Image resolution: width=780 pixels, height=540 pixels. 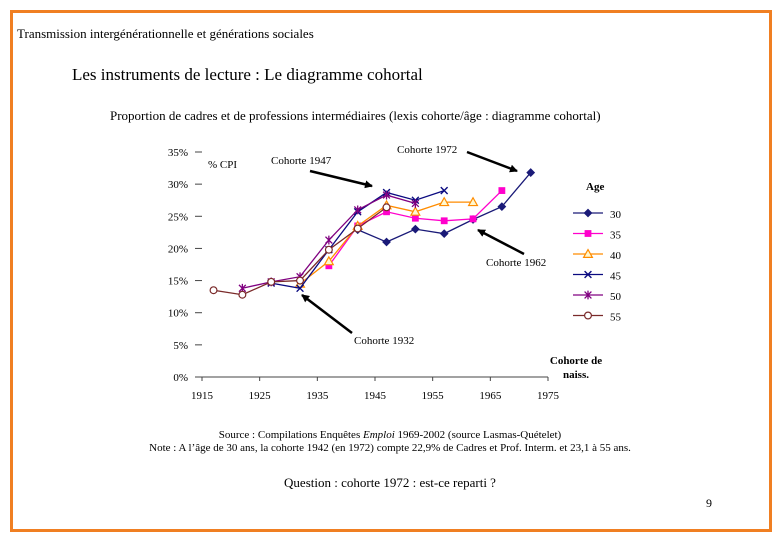 What do you see at coordinates (202, 396) in the screenshot?
I see `x-tick-label: 1915` at bounding box center [202, 396].